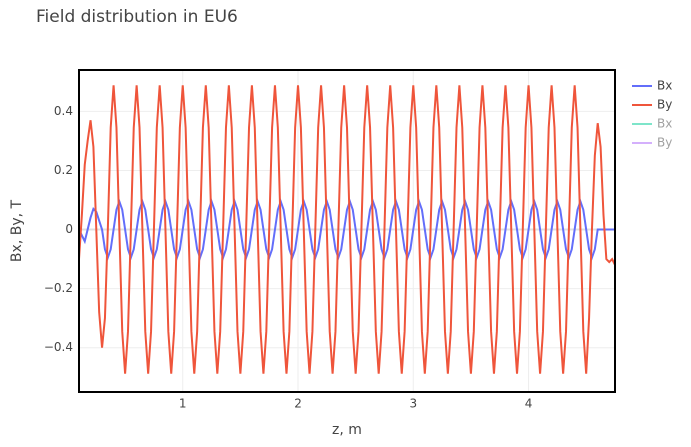  What do you see at coordinates (63, 170) in the screenshot?
I see `y-tick-label: 0.2` at bounding box center [63, 170].